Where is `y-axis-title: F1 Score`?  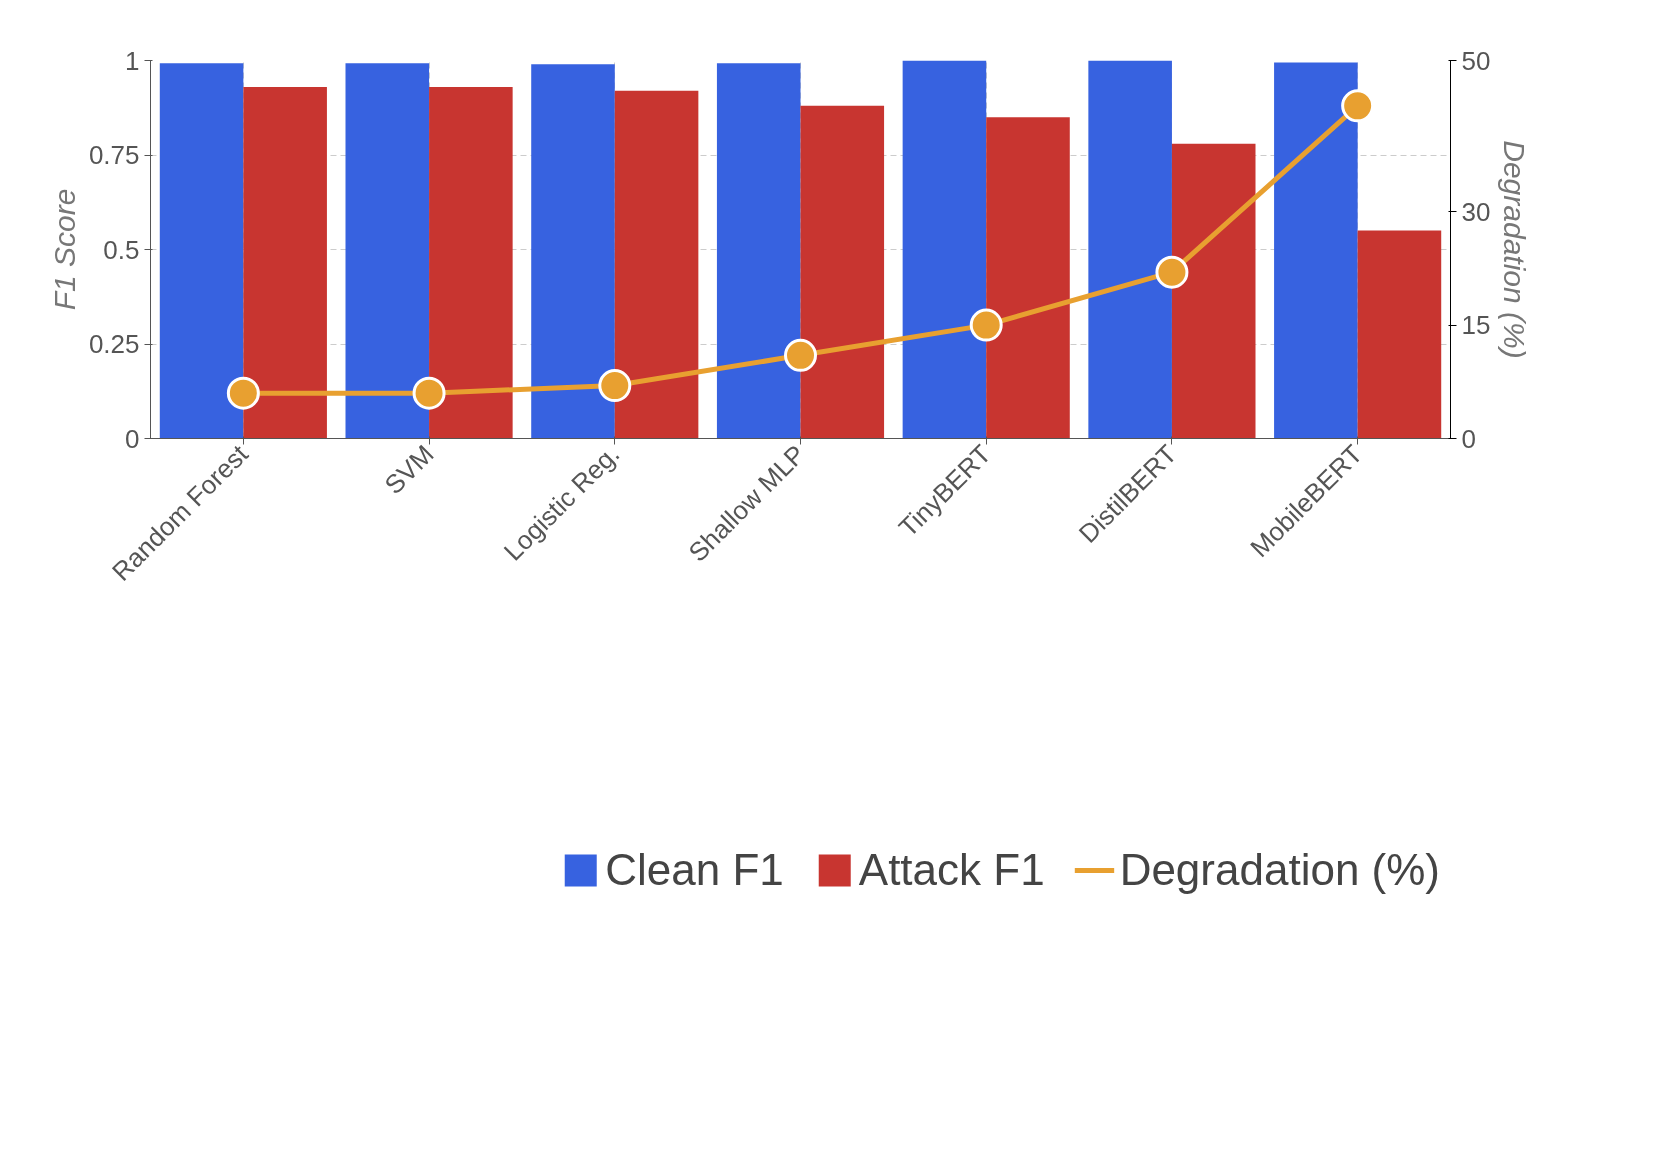 y-axis-title: F1 Score is located at coordinates (64, 249).